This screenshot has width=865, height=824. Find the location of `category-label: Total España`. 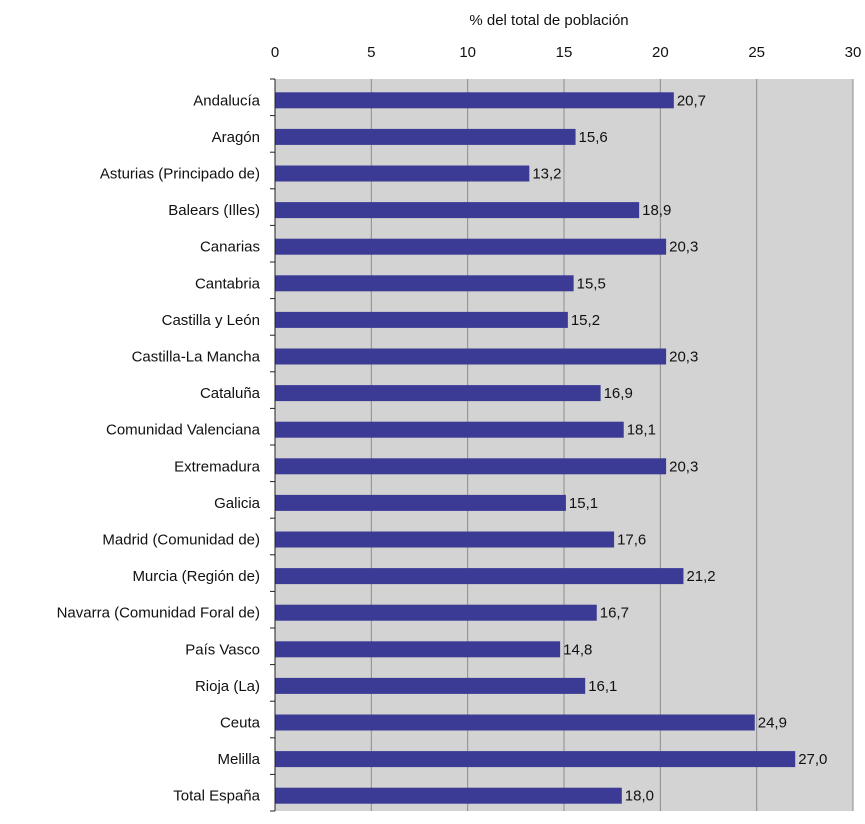

category-label: Total España is located at coordinates (216, 796).